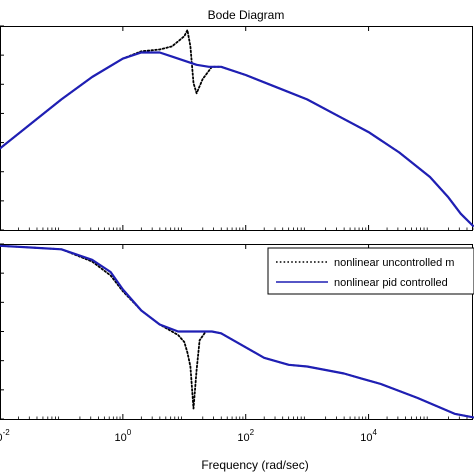 The image size is (474, 474). Describe the element at coordinates (188, 436) in the screenshot. I see `x-tick-labels: 10-2 10⁰ 10² 10⁴` at that location.